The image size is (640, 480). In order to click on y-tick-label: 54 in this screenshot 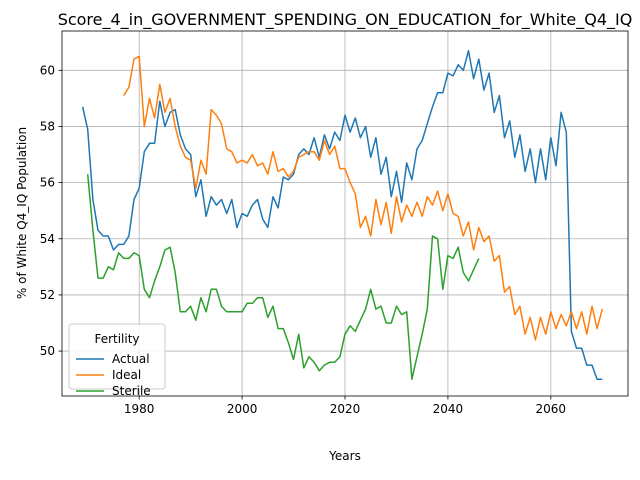, I will do `click(47, 239)`.